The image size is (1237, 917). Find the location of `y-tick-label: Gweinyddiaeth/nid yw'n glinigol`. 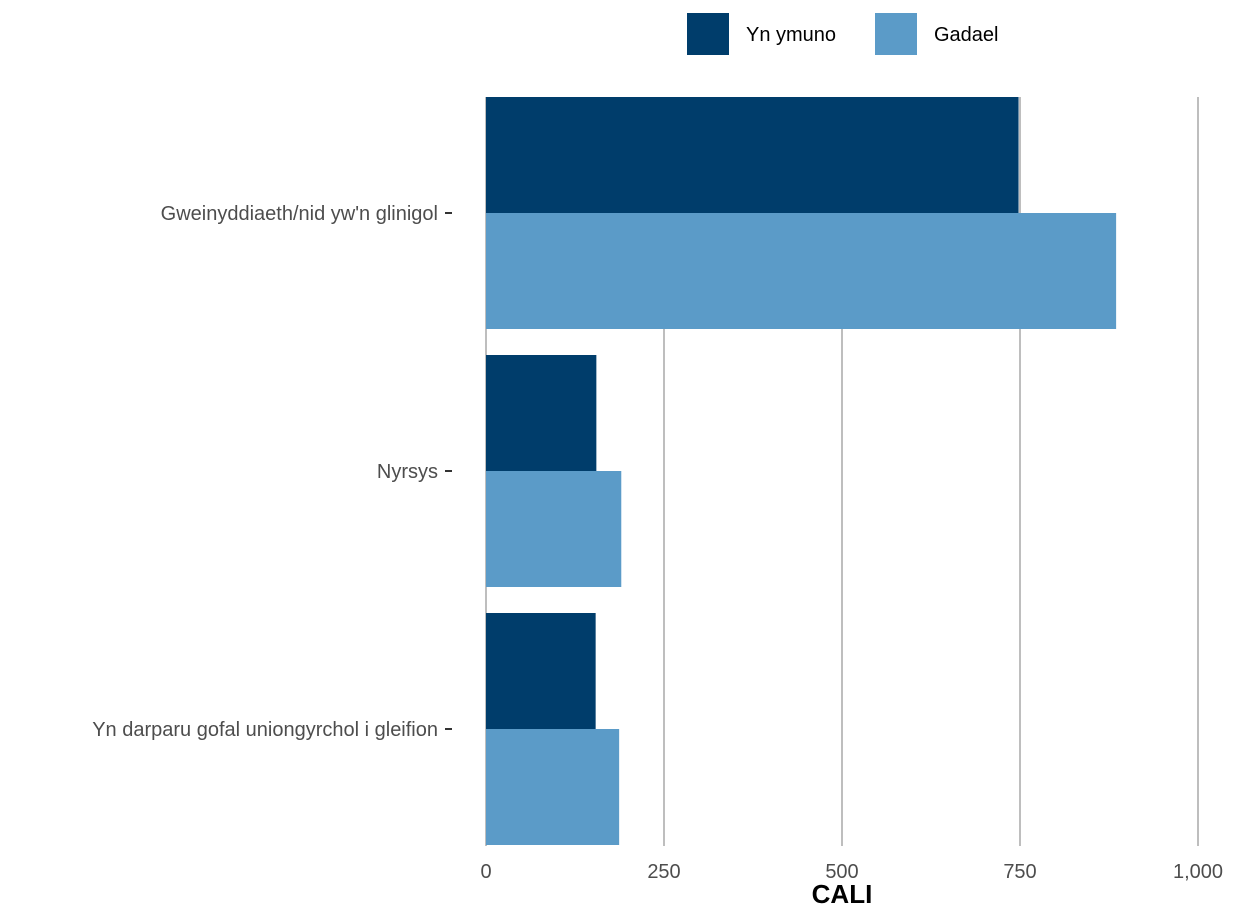

y-tick-label: Gweinyddiaeth/nid yw'n glinigol is located at coordinates (299, 214).